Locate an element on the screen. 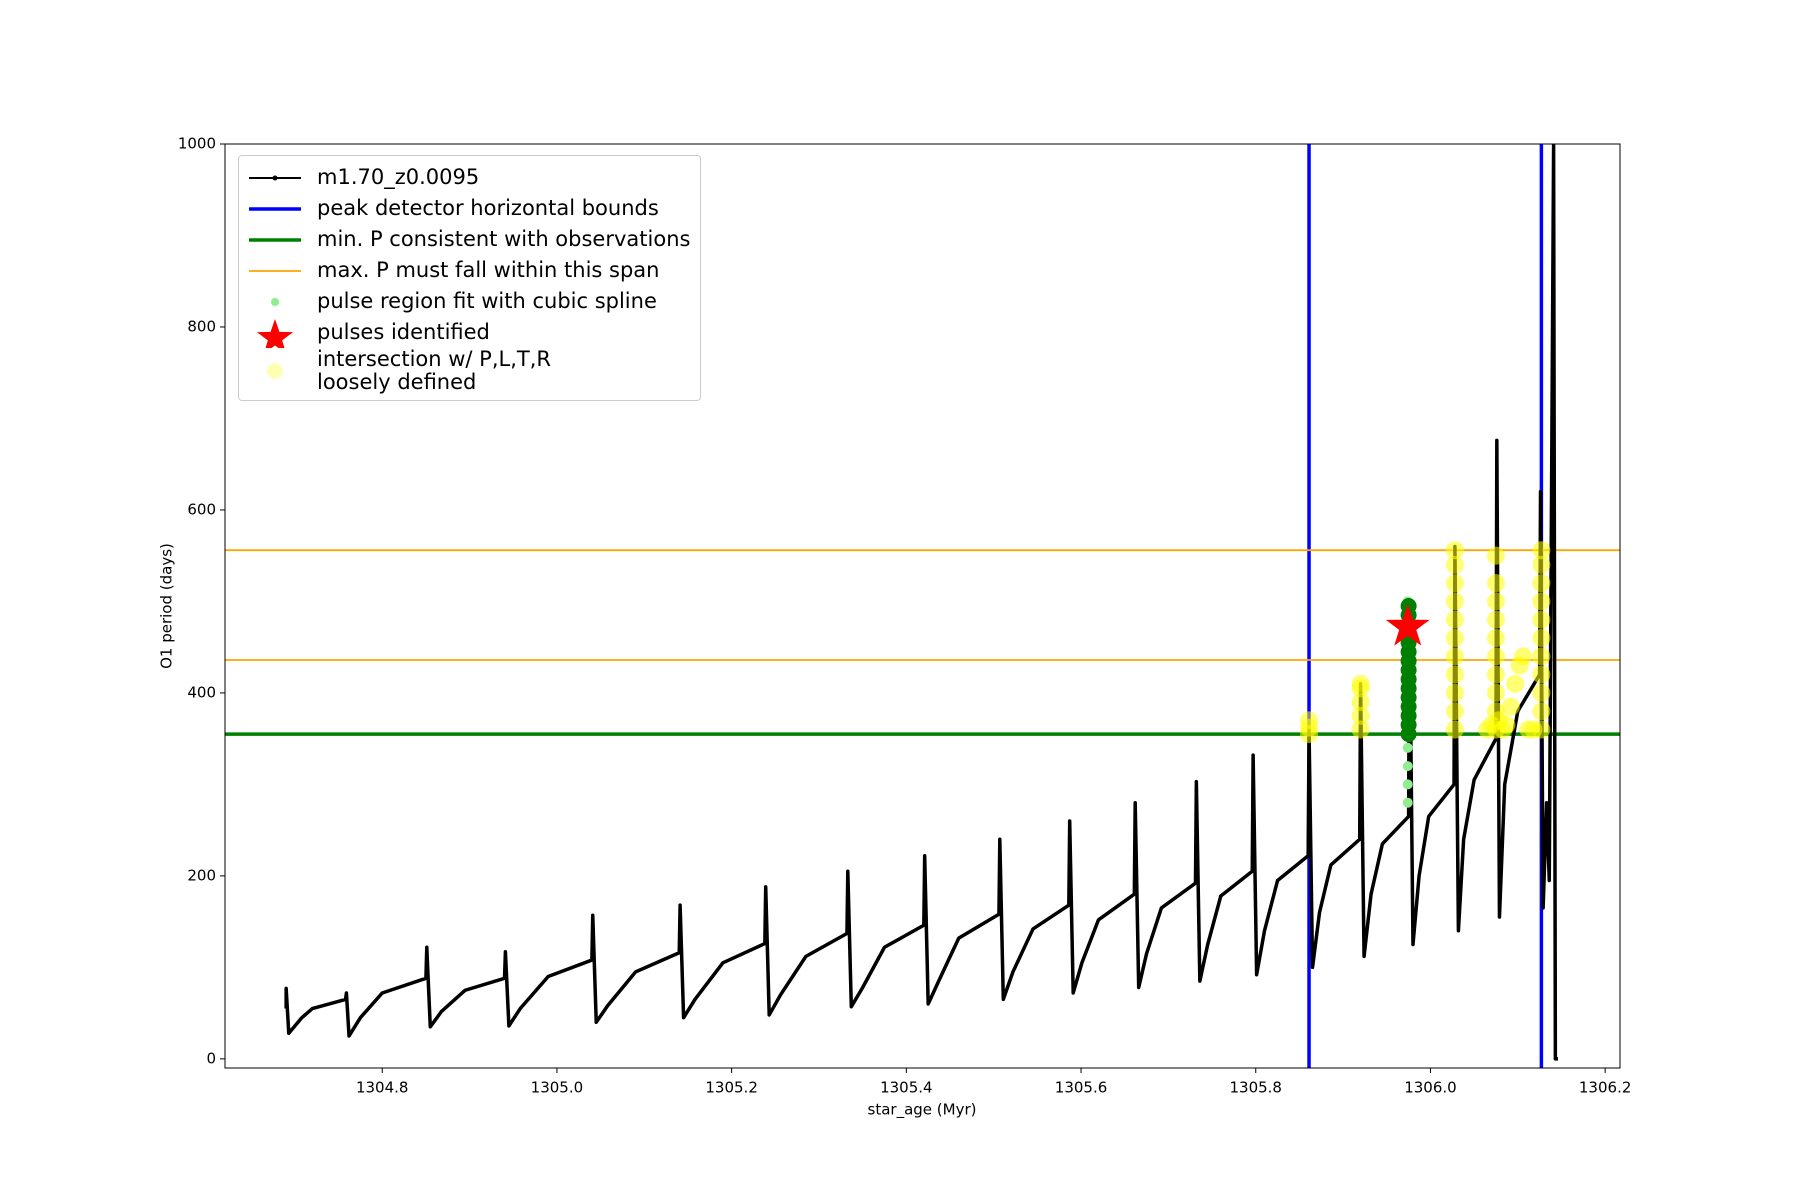 The height and width of the screenshot is (1204, 1800). y-tick-label: 600 is located at coordinates (201, 509).